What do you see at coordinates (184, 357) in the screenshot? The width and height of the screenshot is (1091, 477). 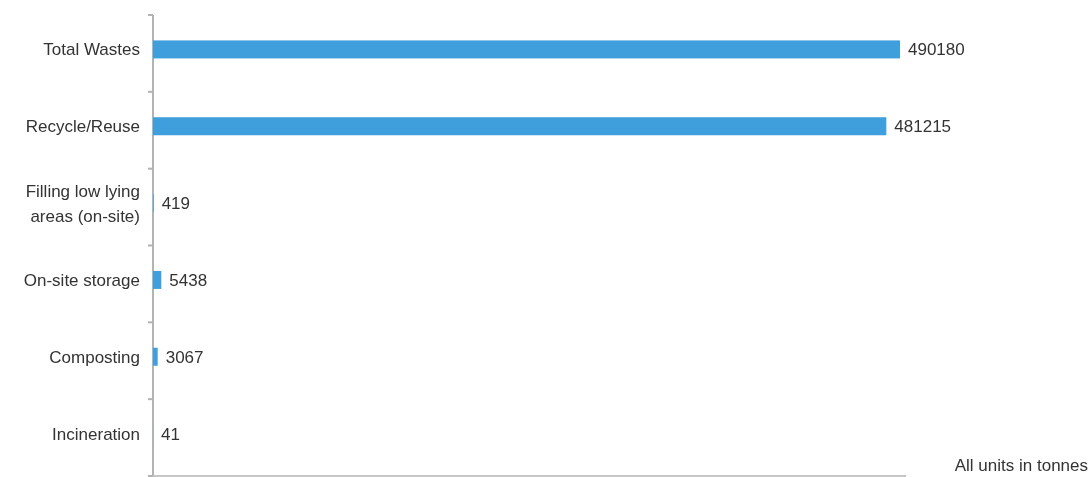 I see `data-label: 3067` at bounding box center [184, 357].